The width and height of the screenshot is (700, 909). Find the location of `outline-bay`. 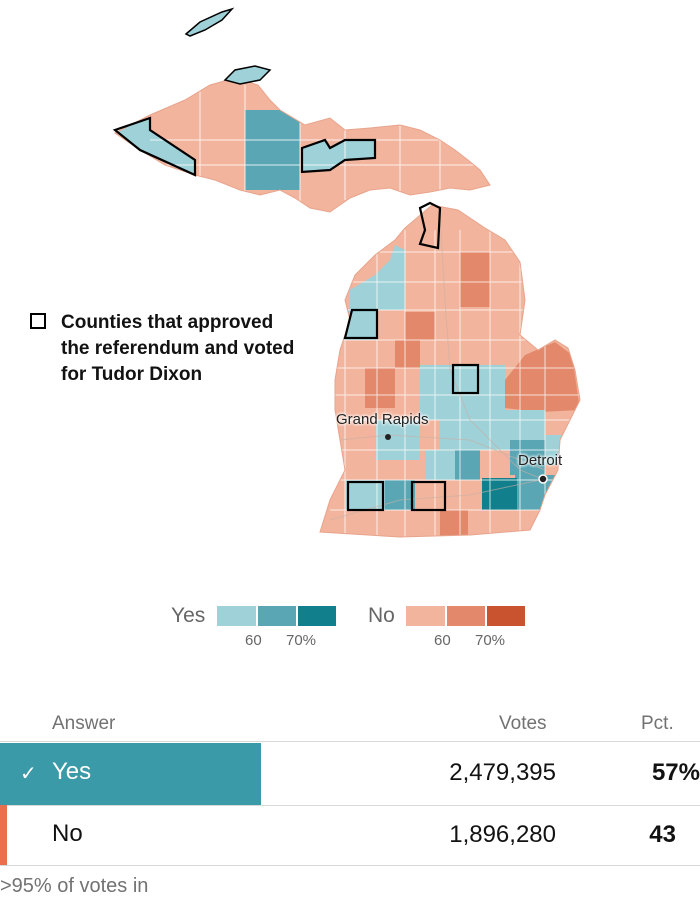

outline-bay is located at coordinates (465, 379).